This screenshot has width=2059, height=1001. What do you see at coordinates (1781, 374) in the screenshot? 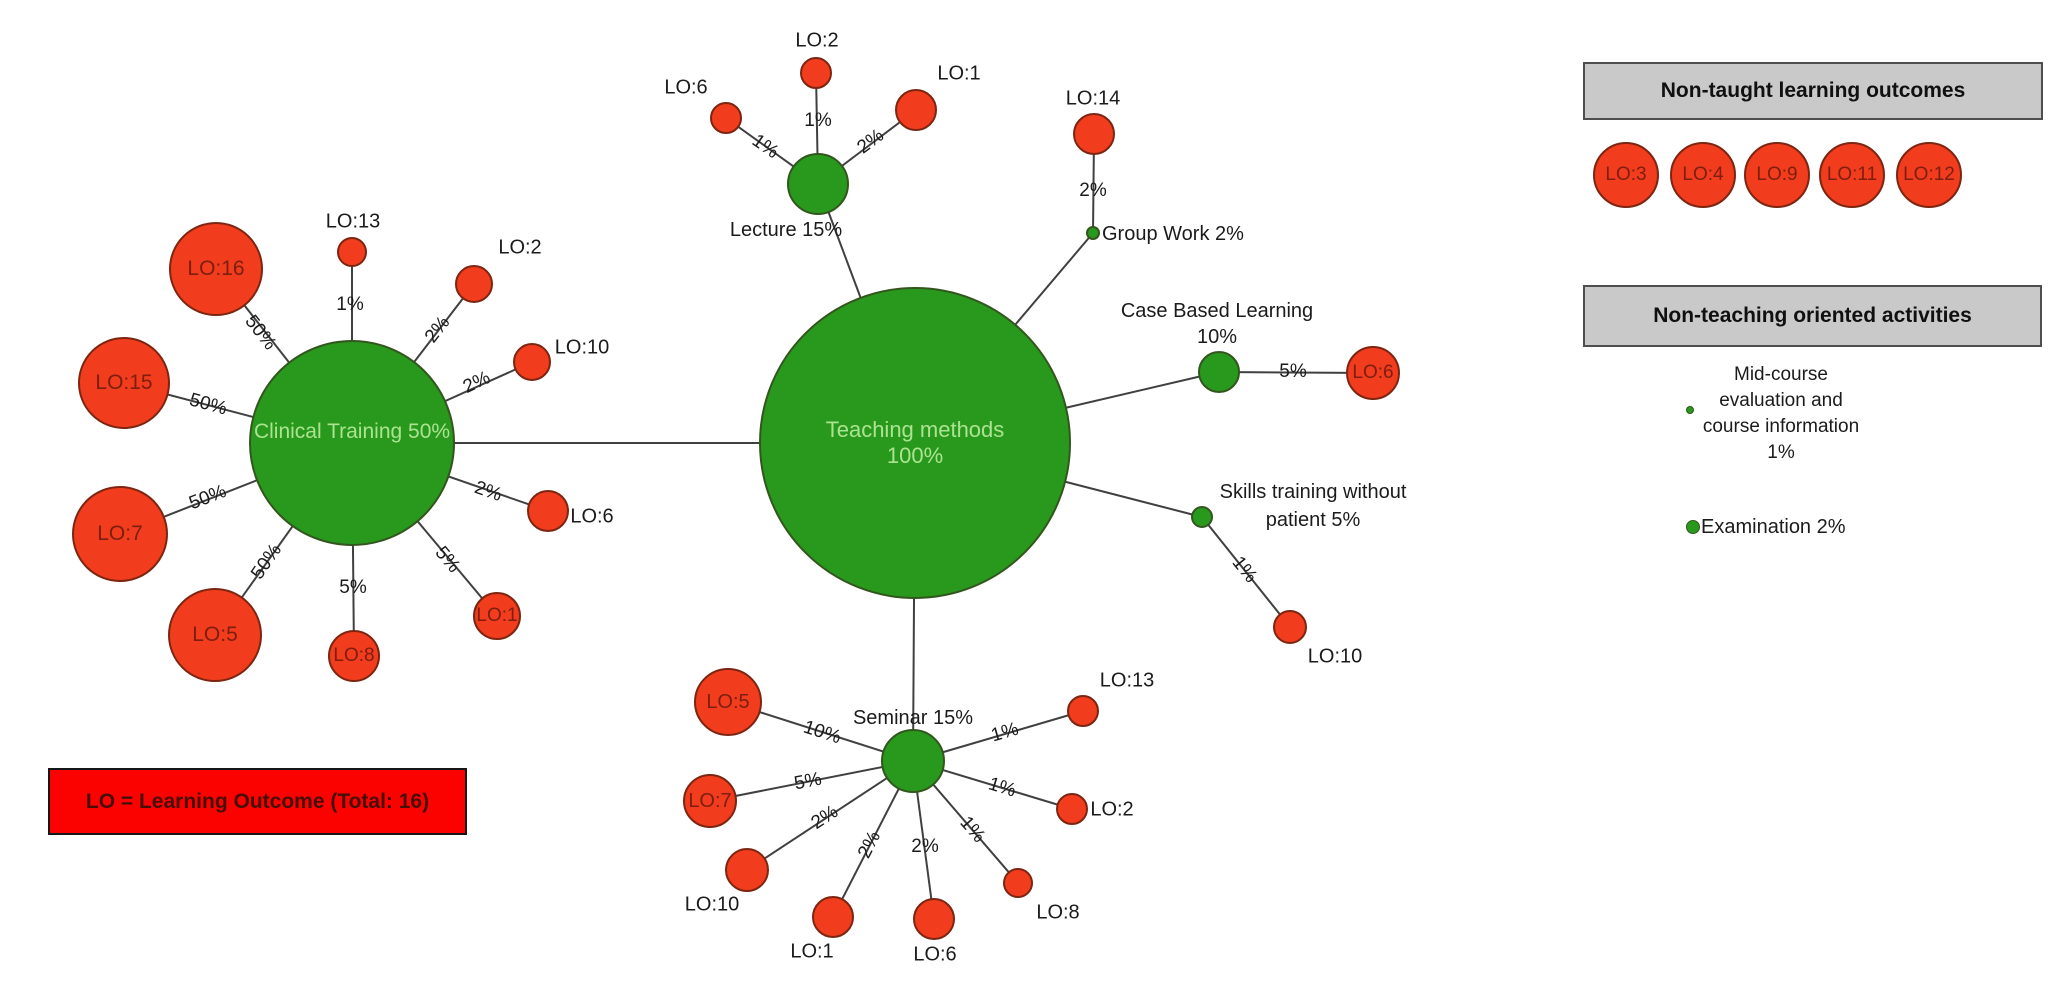
I see `mid-course-label-line1: Mid-course` at bounding box center [1781, 374].